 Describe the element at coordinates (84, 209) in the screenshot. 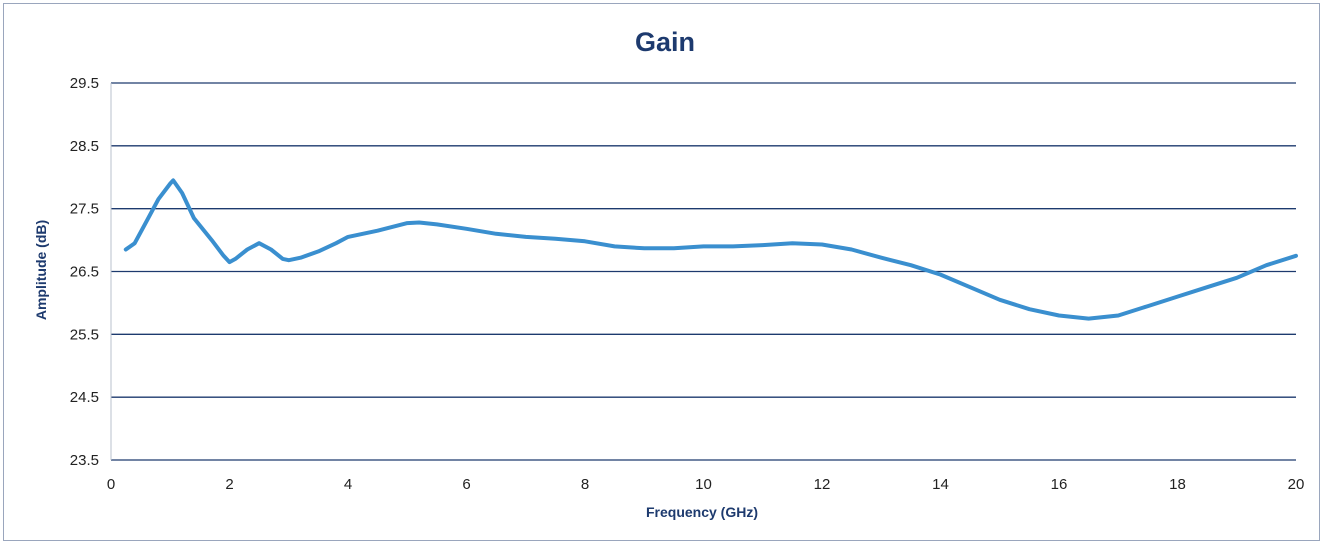

I see `y-tick-label: 27.5` at that location.